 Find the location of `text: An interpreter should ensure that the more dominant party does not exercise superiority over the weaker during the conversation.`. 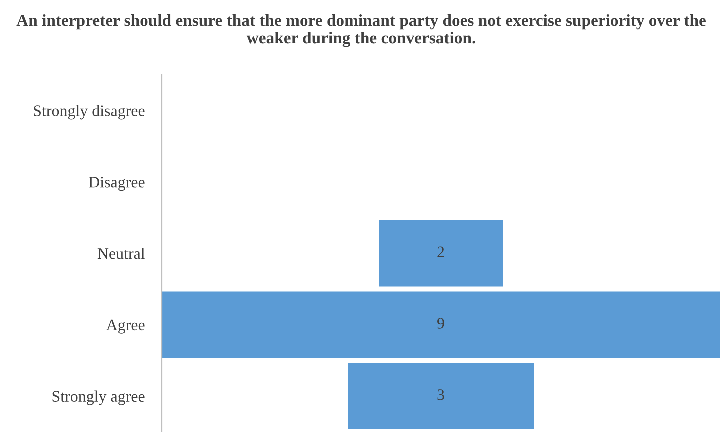

text: An interpreter should ensure that the more dominant party does not exercise superiority over the weaker during the conversation. is located at coordinates (361, 31).